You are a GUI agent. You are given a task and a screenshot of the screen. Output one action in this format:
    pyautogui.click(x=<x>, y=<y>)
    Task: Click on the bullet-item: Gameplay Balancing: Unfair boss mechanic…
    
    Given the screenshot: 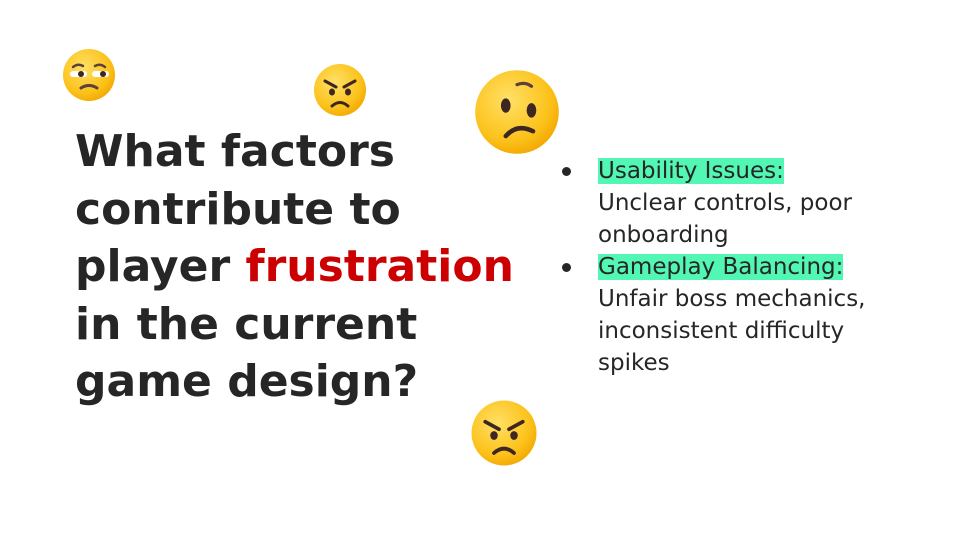 What is the action you would take?
    pyautogui.click(x=755, y=315)
    